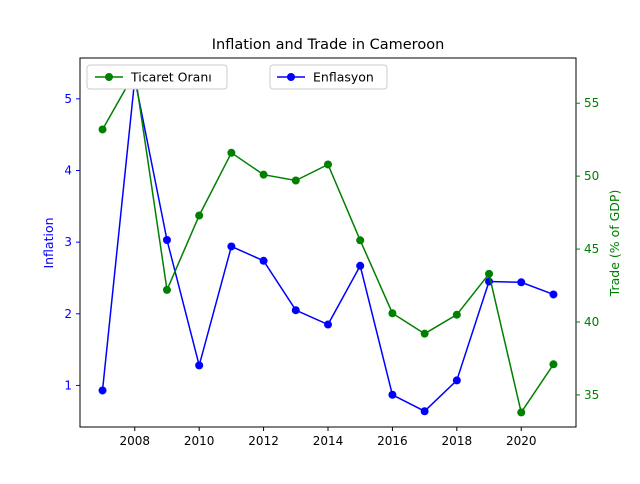 This screenshot has height=484, width=640. I want to click on x-tick-label: 2020, so click(521, 441).